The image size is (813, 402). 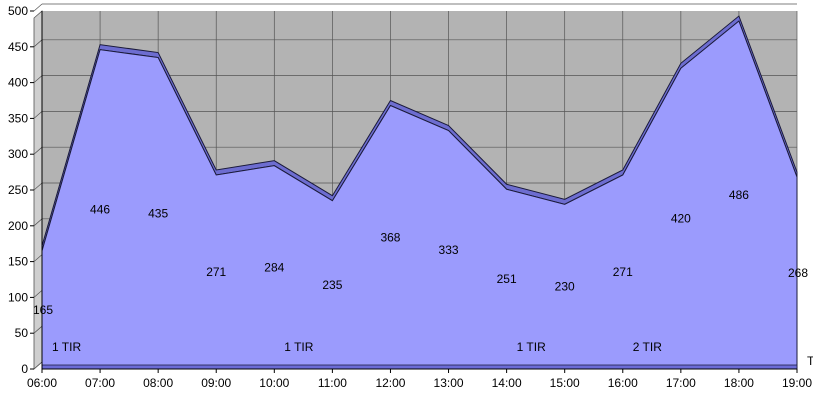 I want to click on y-tick-label: 0, so click(x=24, y=369).